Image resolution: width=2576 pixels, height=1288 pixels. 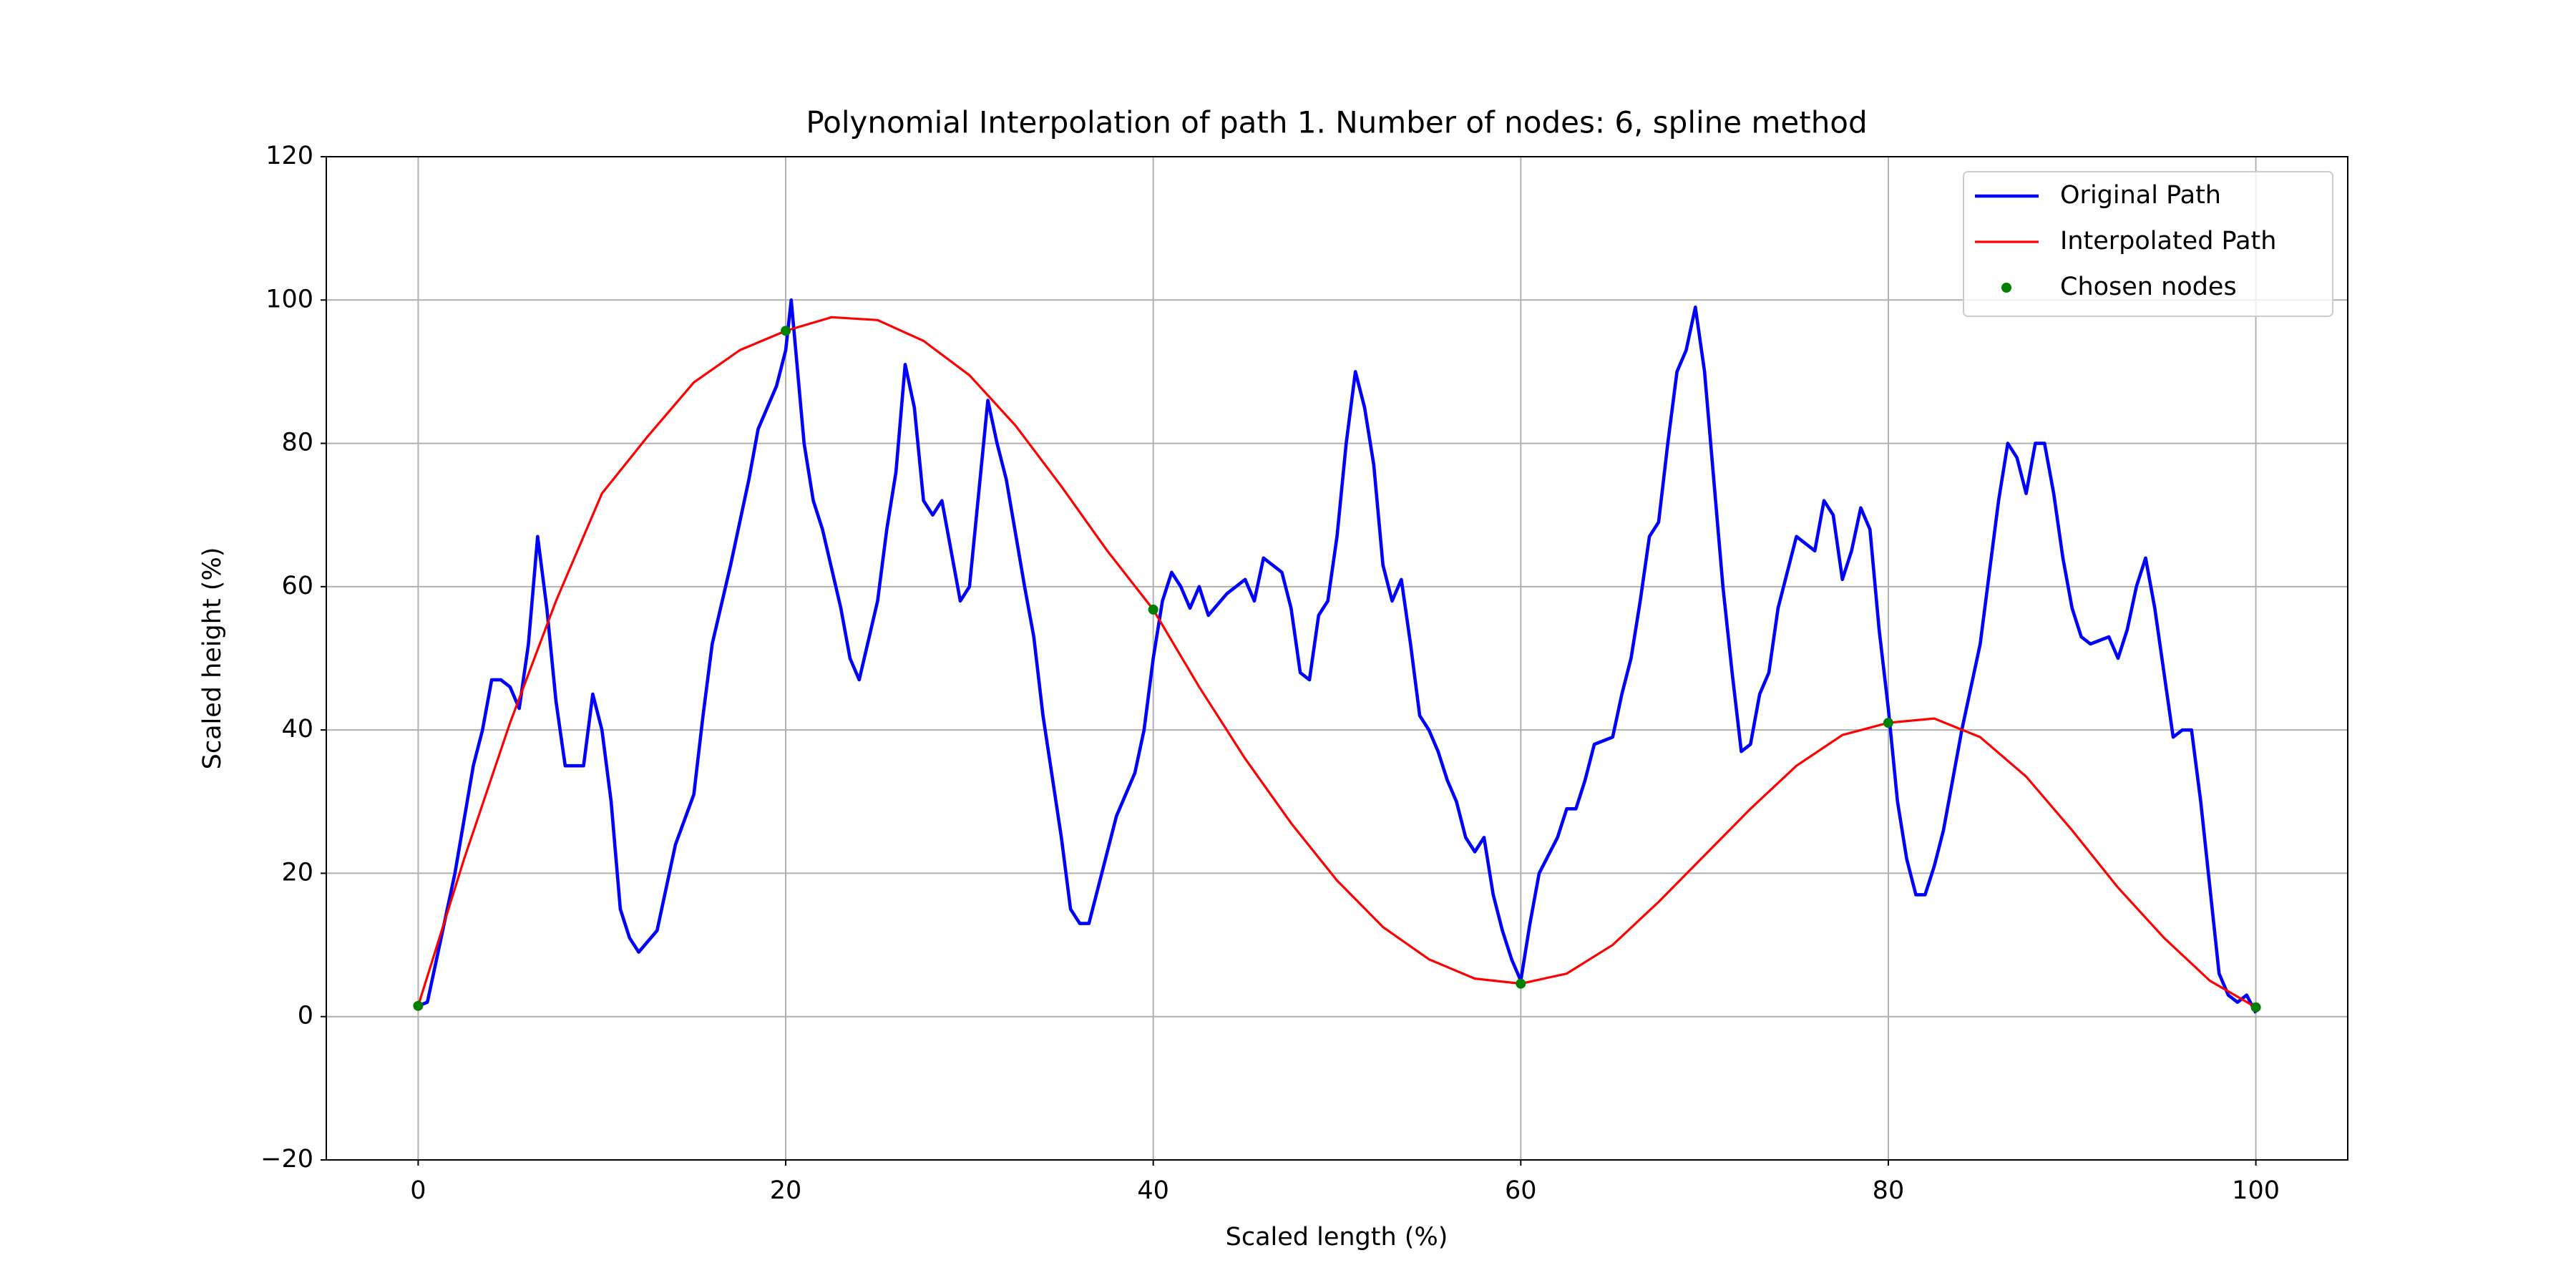 What do you see at coordinates (297, 586) in the screenshot?
I see `y-tick-label: 60` at bounding box center [297, 586].